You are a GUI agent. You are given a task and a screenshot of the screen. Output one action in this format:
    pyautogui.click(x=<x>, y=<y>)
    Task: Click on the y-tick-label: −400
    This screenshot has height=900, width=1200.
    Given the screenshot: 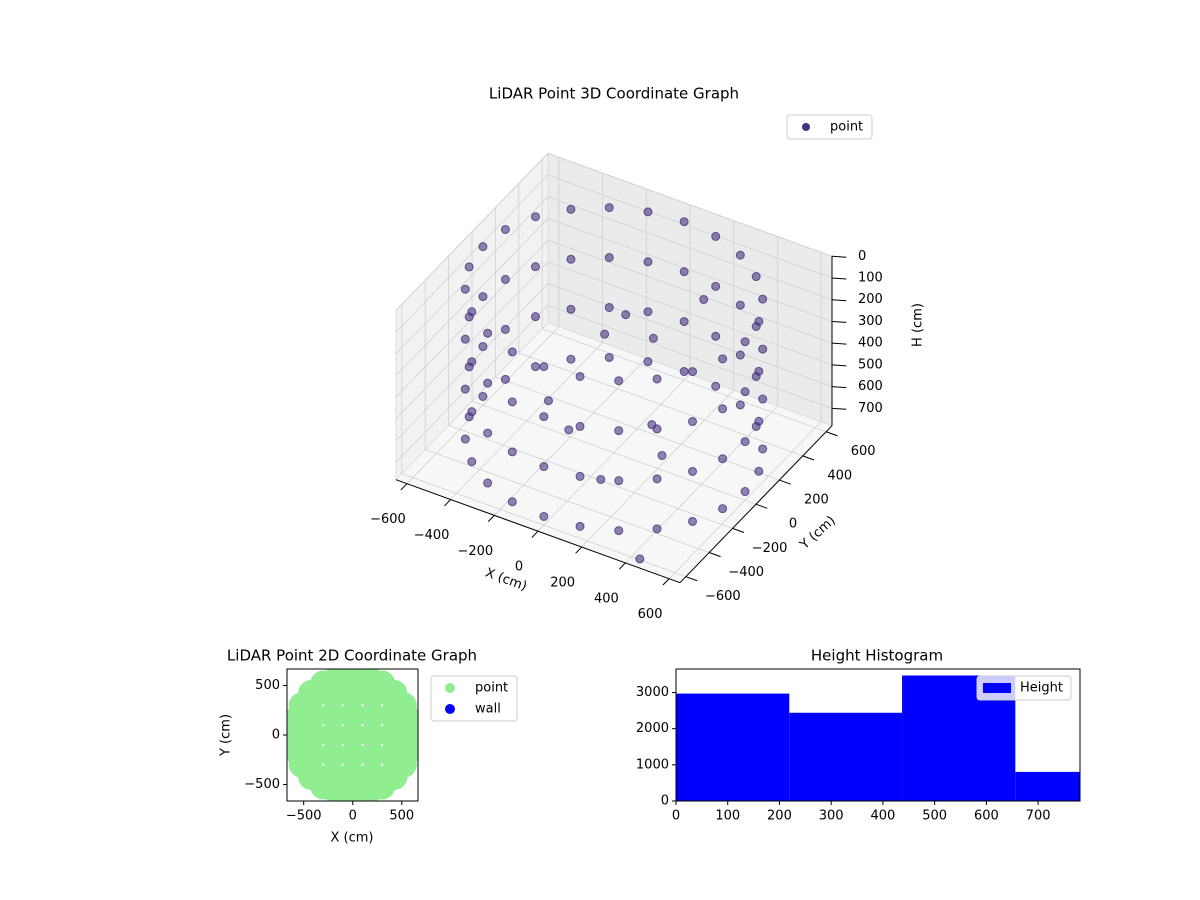 What is the action you would take?
    pyautogui.click(x=746, y=572)
    